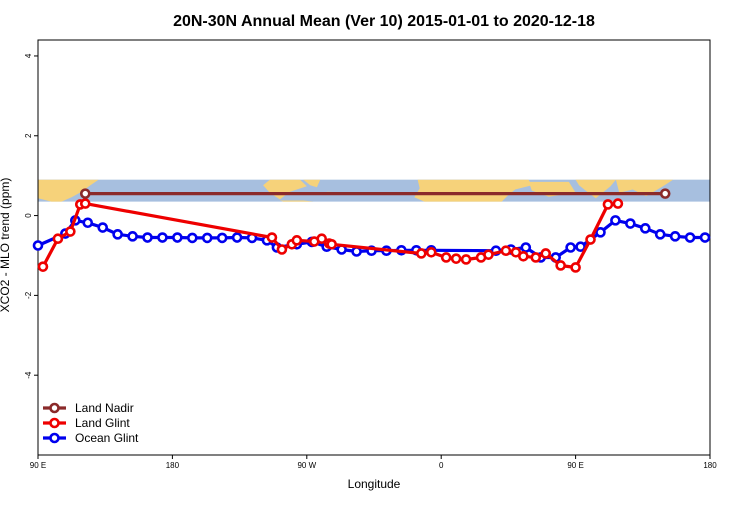  What do you see at coordinates (102, 423) in the screenshot?
I see `legend-label: Land Glint` at bounding box center [102, 423].